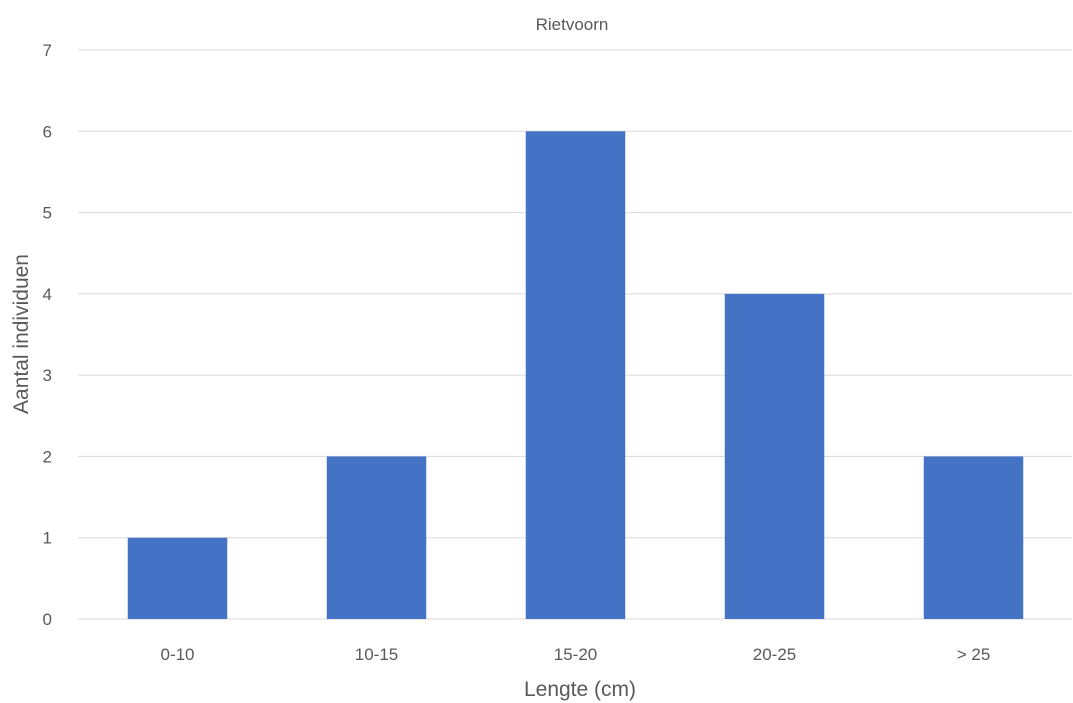 The width and height of the screenshot is (1073, 703). What do you see at coordinates (47, 213) in the screenshot?
I see `y-tick-label: 5` at bounding box center [47, 213].